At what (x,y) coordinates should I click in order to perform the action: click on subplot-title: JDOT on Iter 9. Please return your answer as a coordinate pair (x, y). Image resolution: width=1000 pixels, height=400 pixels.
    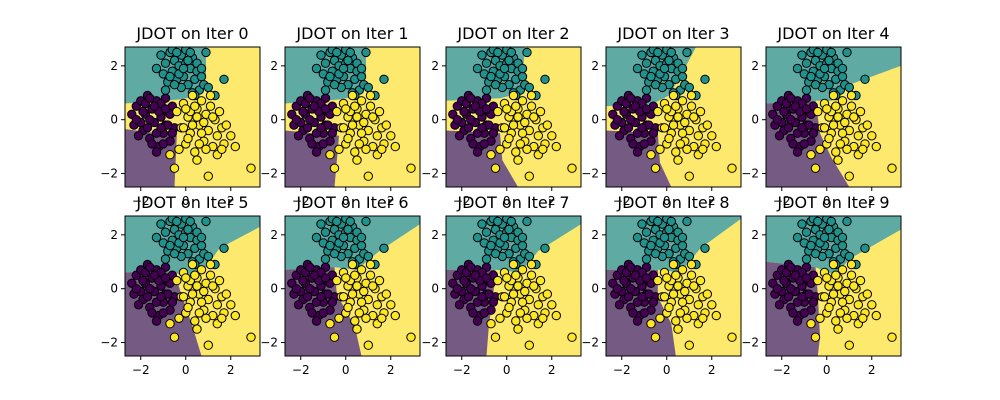
    Looking at the image, I should click on (832, 202).